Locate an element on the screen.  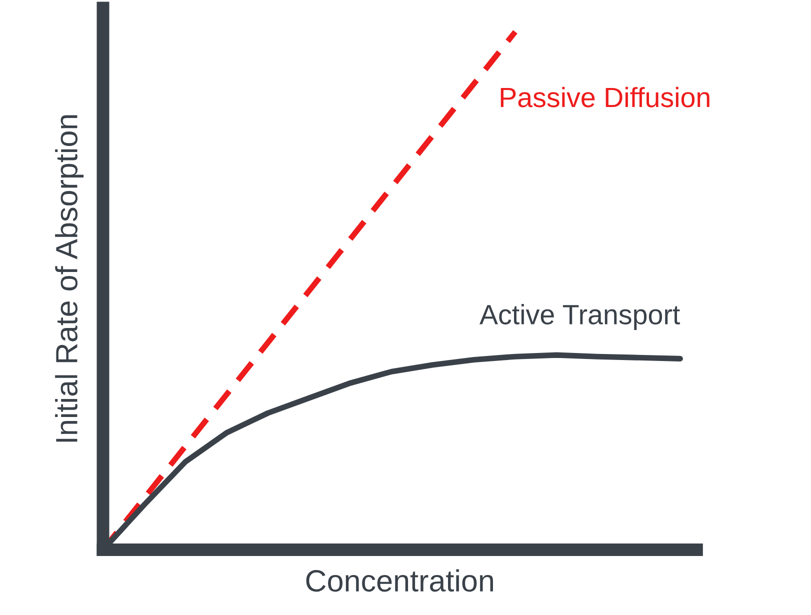
series-label: Passive Diffusion is located at coordinates (605, 97).